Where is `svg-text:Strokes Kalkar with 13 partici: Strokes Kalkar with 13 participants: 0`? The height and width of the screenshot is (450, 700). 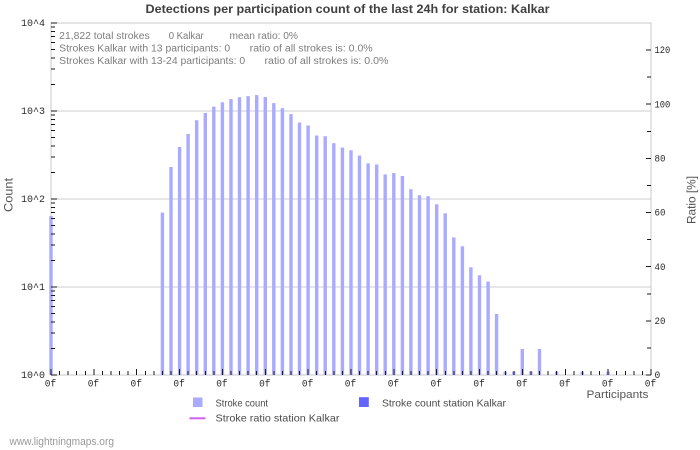
svg-text:Strokes Kalkar with 13 partici: Strokes Kalkar with 13 participants: 0 is located at coordinates (144, 49).